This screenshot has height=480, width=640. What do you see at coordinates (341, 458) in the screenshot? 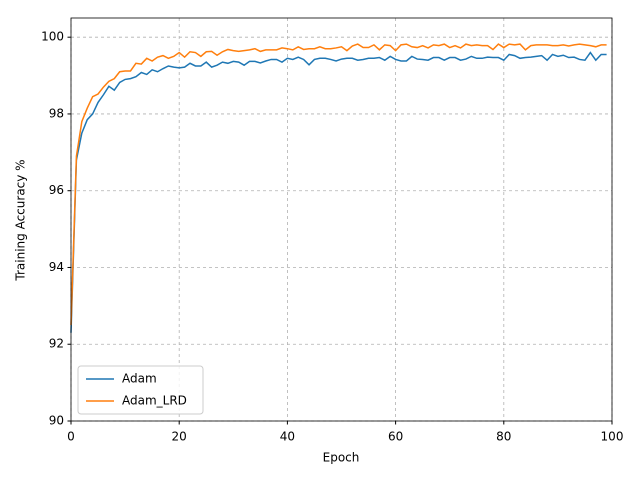
I see `x-axis-label: Epoch` at bounding box center [341, 458].